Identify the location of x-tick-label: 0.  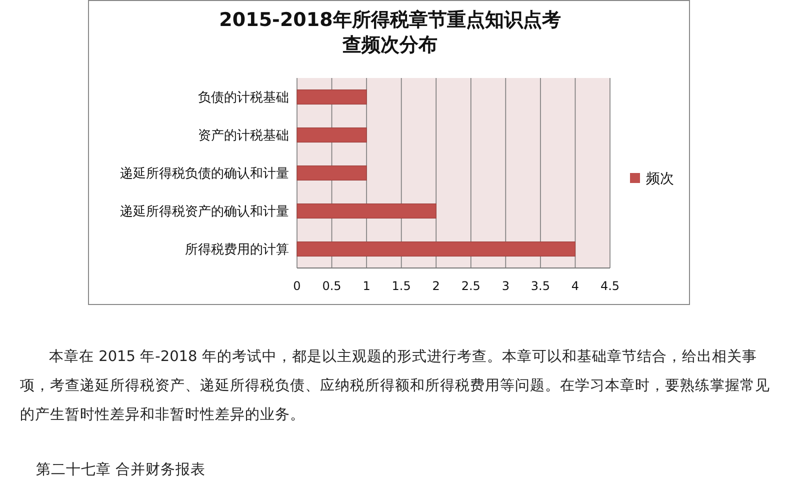
(297, 286).